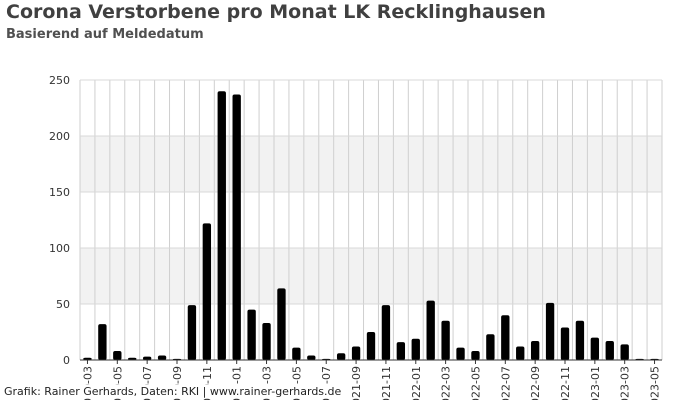 This screenshot has height=400, width=700. Describe the element at coordinates (66, 360) in the screenshot. I see `y-tick-label: 0` at that location.